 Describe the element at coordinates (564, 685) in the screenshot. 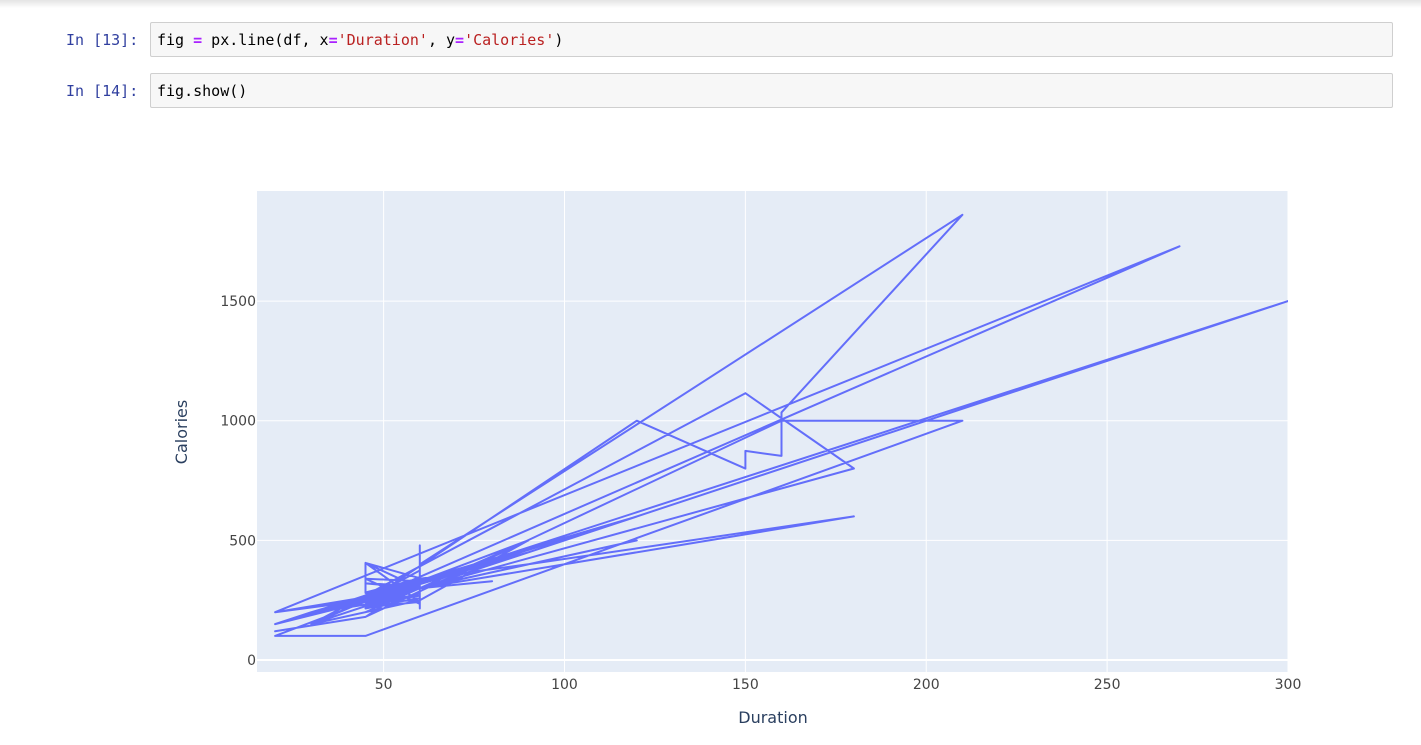

I see `x-tick-label: 100` at that location.